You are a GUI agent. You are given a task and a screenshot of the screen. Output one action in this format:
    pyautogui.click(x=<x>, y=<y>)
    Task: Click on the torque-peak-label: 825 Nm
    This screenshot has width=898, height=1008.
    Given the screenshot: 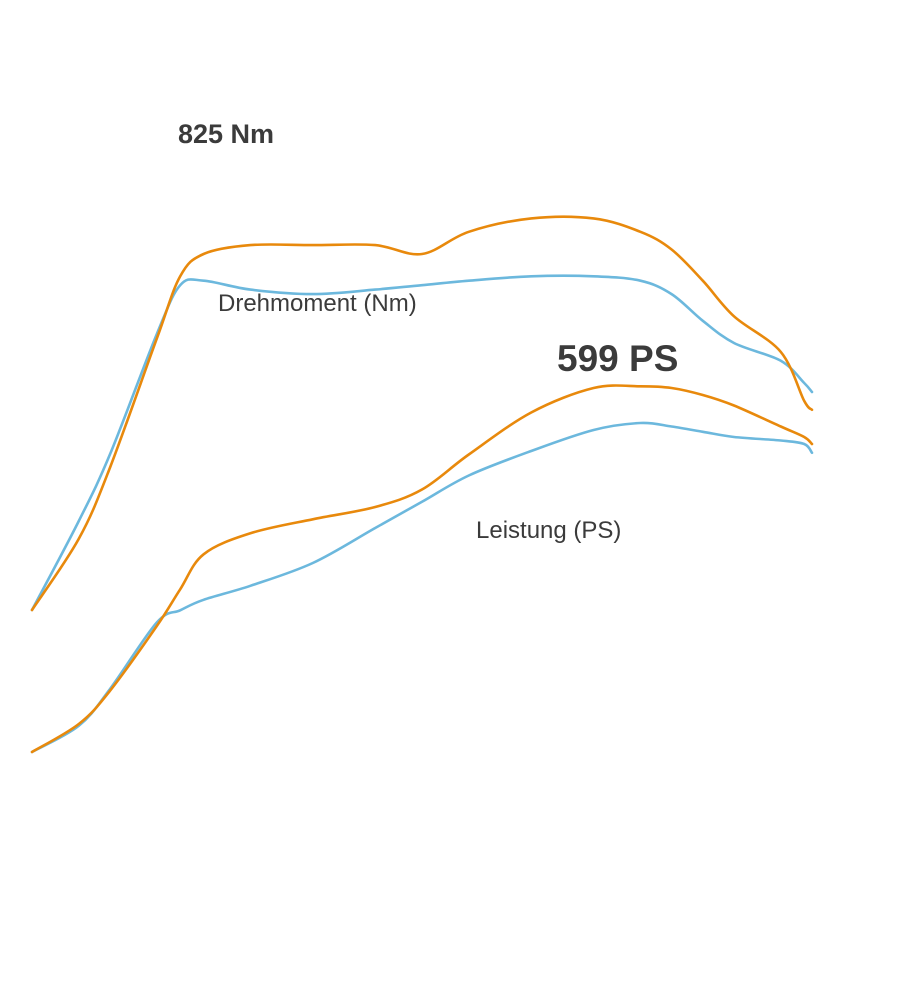 What is the action you would take?
    pyautogui.click(x=226, y=134)
    